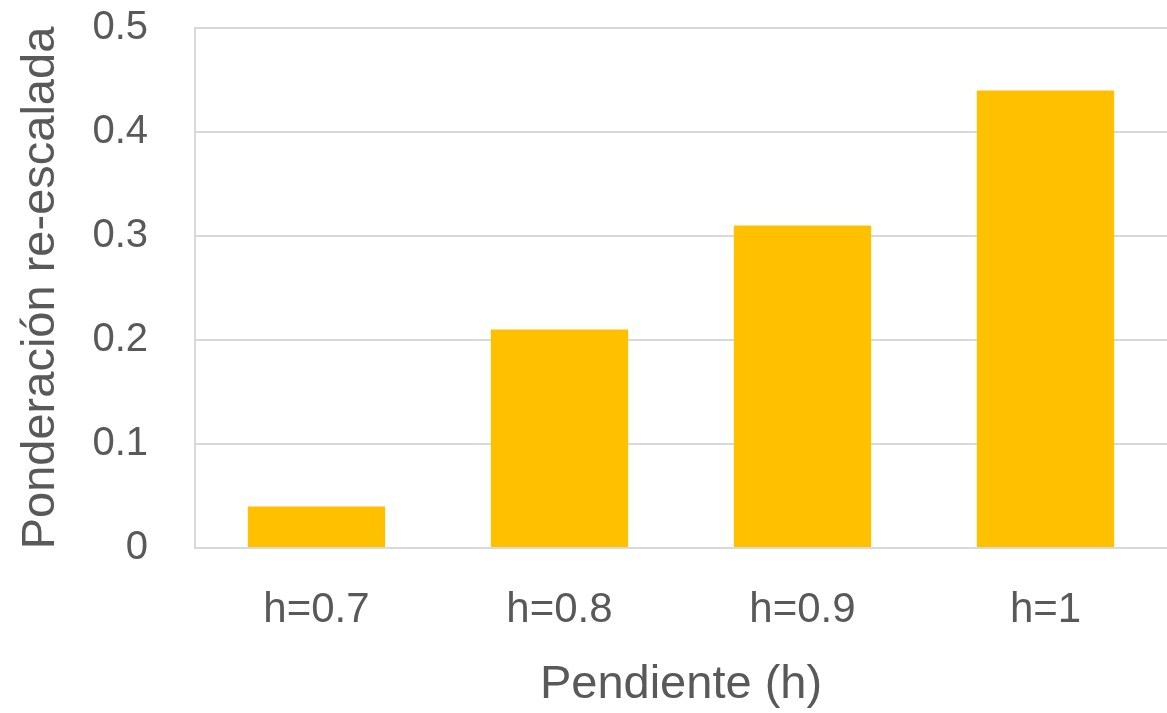  Describe the element at coordinates (120, 441) in the screenshot. I see `y-tick-label: 0.1` at that location.